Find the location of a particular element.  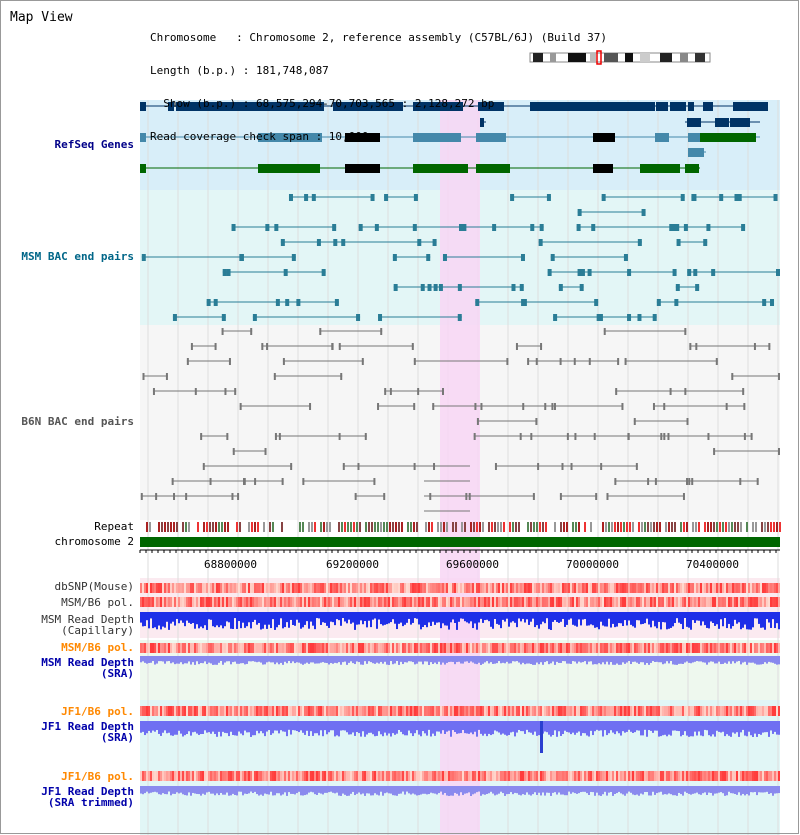

track-label-msm-b6-pol-2: MSM/B6 pol. is located at coordinates (97, 647).